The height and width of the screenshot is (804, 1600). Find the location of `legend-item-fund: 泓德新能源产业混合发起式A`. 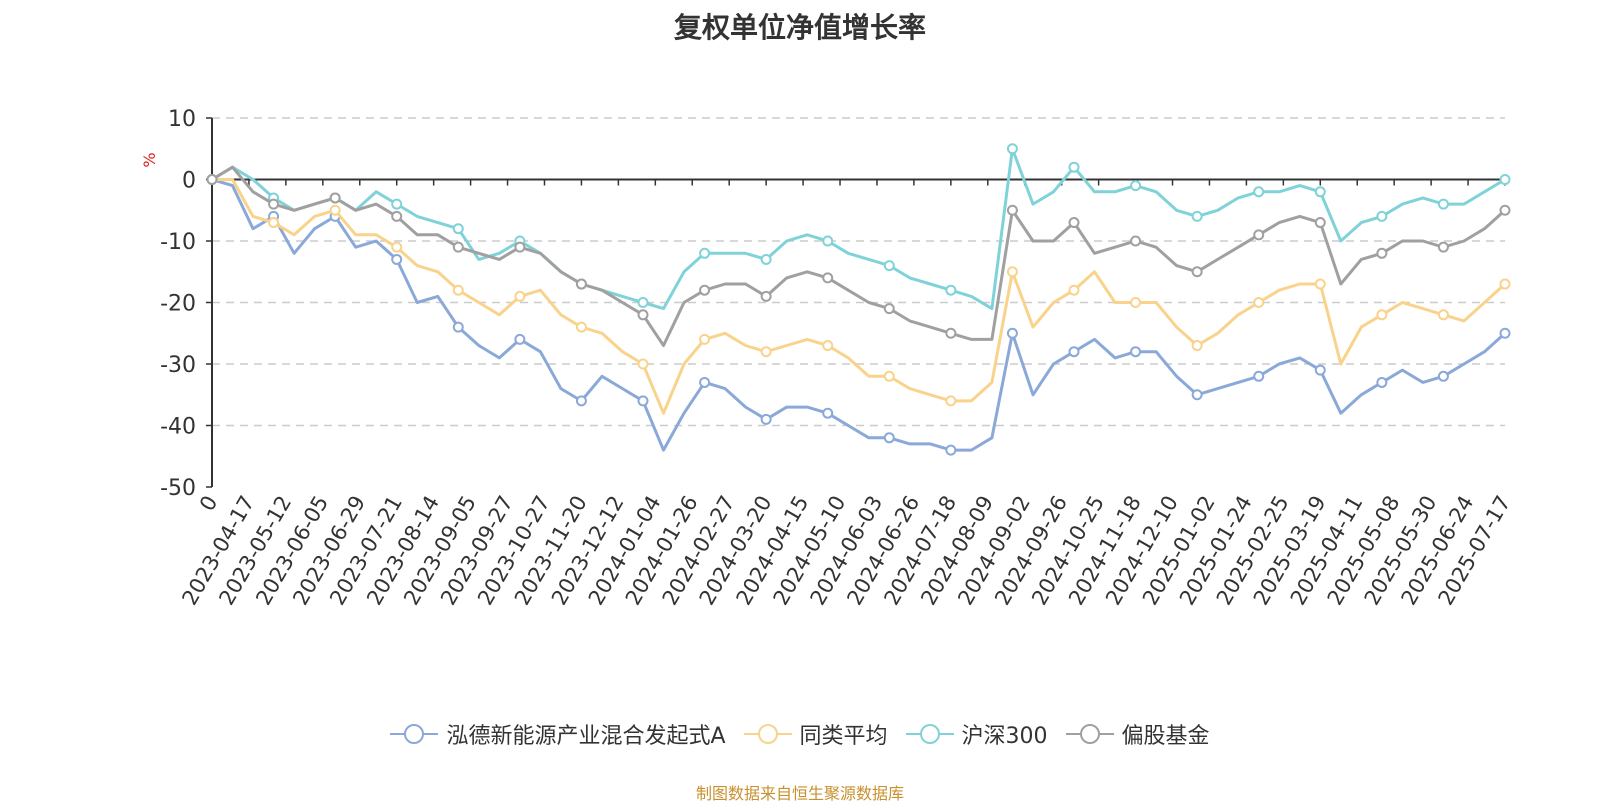

legend-item-fund: 泓德新能源产业混合发起式A is located at coordinates (558, 734).